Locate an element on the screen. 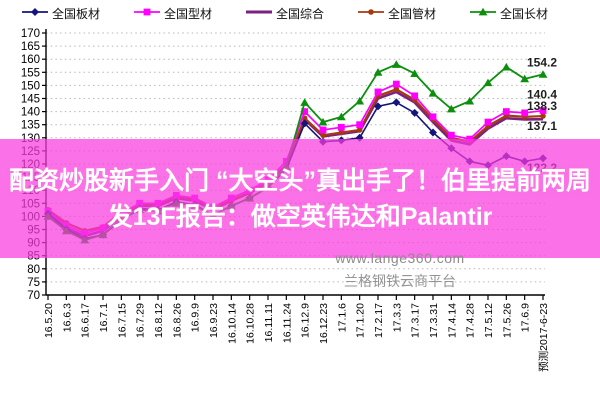  svg-text: 16.5.20 is located at coordinates (49, 320).